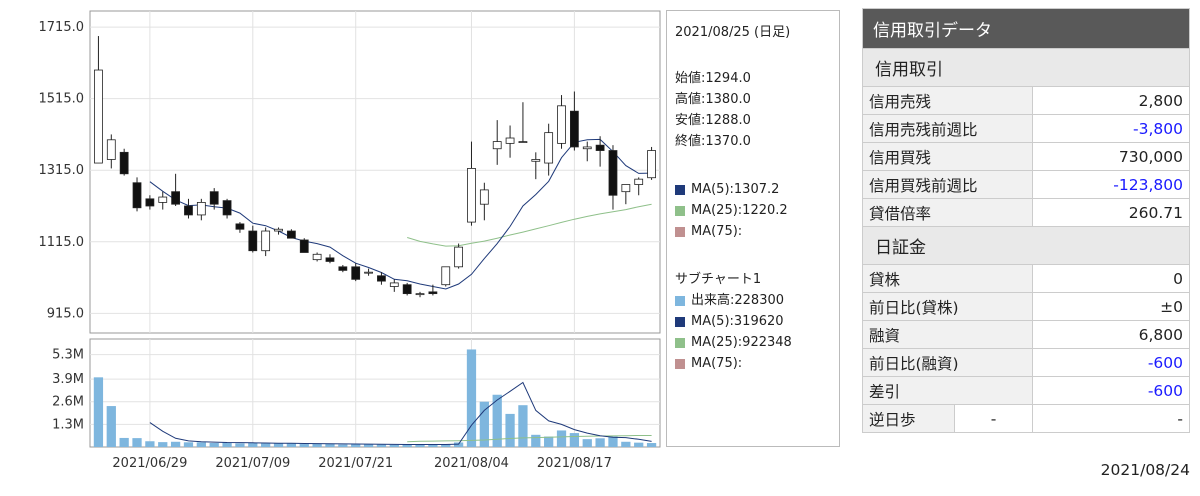 This screenshot has height=496, width=1200. I want to click on legend-item: MA(5):319620, so click(733, 321).